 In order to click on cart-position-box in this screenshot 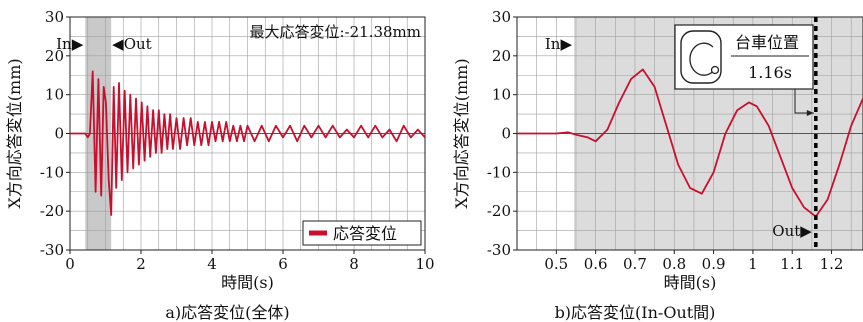, I will do `click(744, 57)`.